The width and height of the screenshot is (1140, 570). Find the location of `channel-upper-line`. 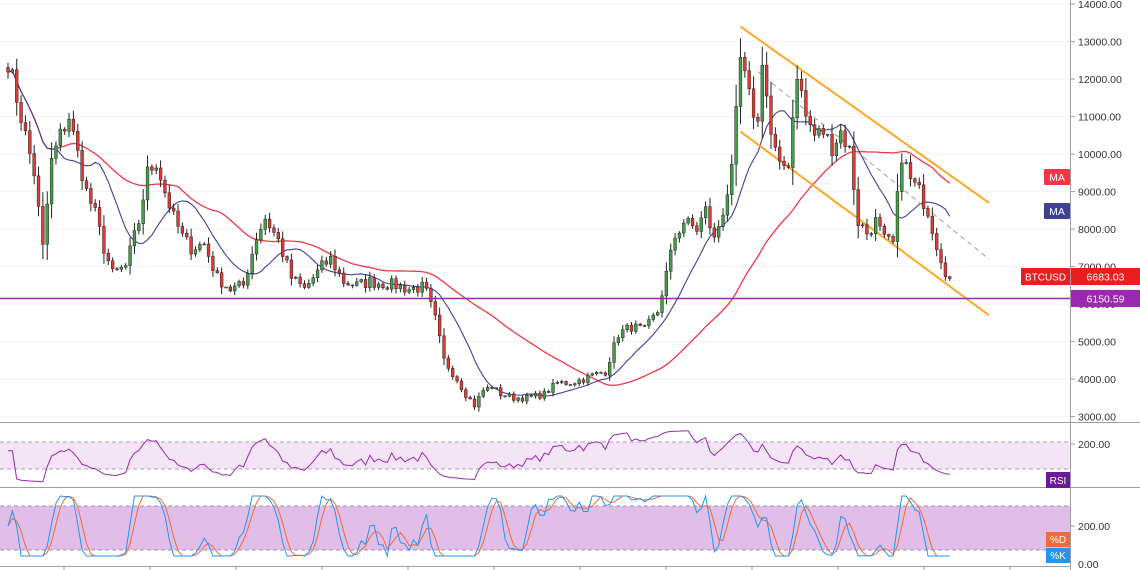

channel-upper-line is located at coordinates (864, 114).